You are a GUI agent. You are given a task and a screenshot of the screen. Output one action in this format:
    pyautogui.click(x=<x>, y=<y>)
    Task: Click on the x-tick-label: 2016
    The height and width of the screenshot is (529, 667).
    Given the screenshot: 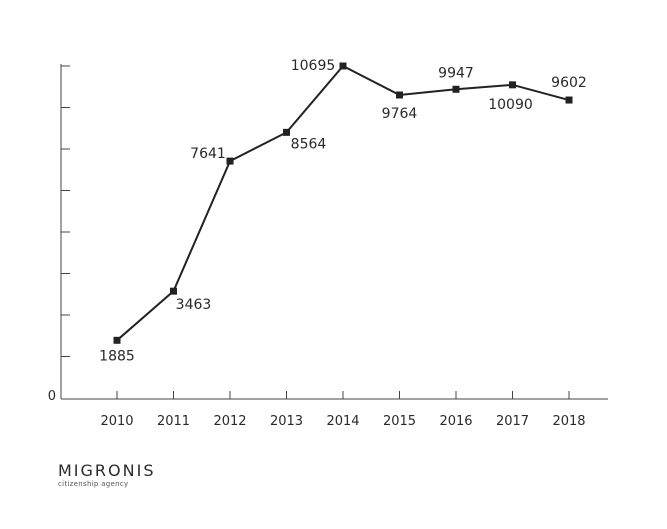 What is the action you would take?
    pyautogui.click(x=455, y=421)
    